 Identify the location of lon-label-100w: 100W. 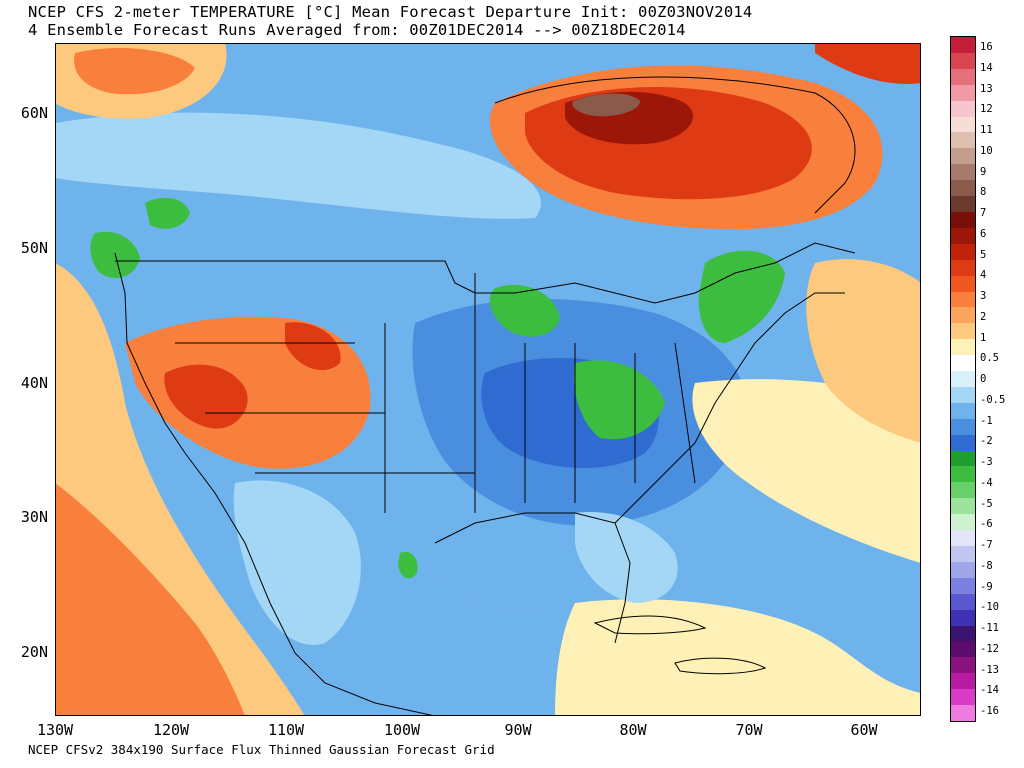
(402, 730).